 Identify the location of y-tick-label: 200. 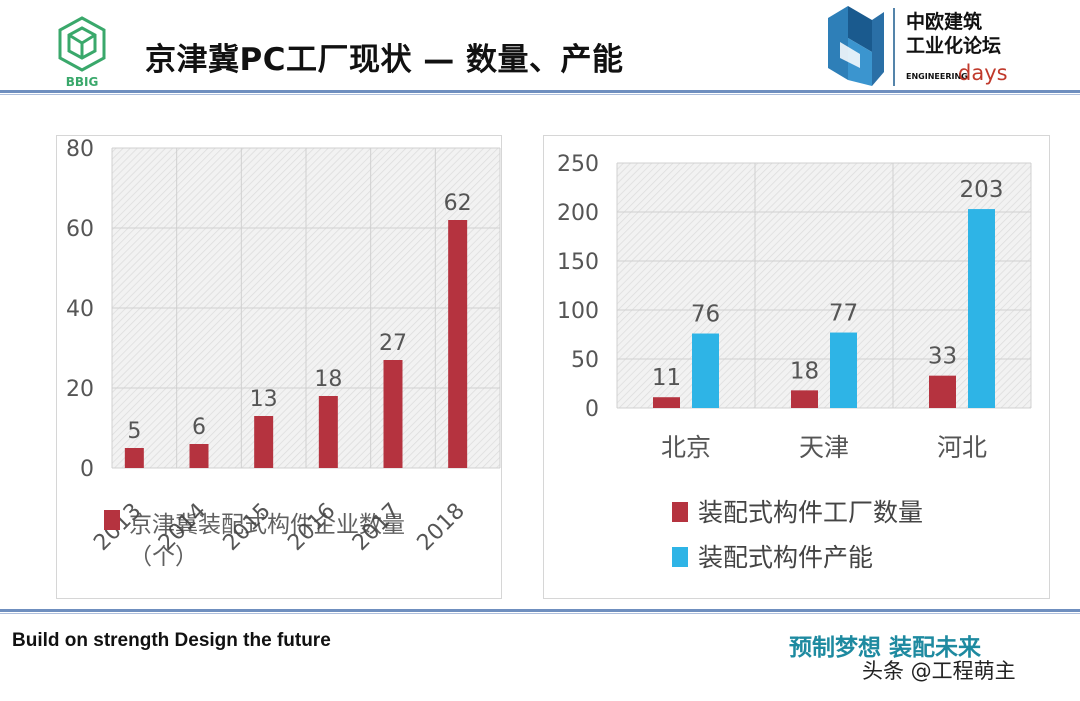
(578, 213).